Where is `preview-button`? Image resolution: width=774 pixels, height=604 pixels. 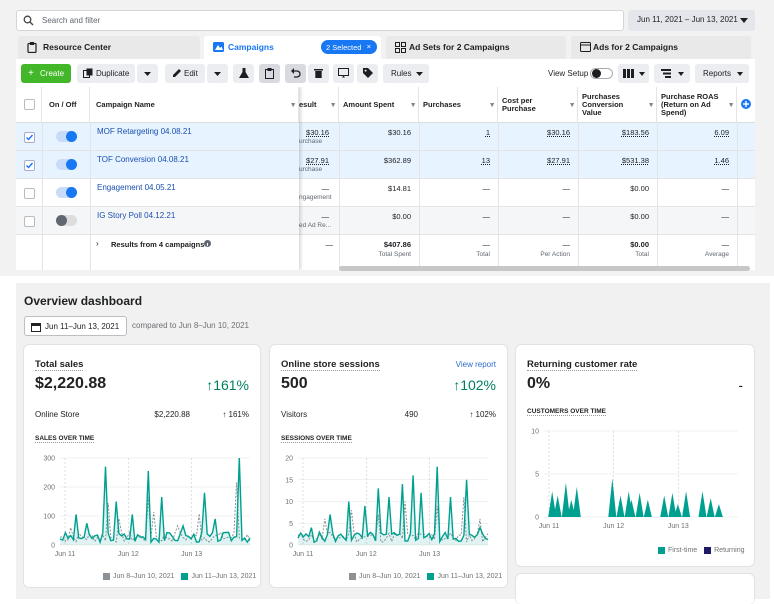 preview-button is located at coordinates (343, 73).